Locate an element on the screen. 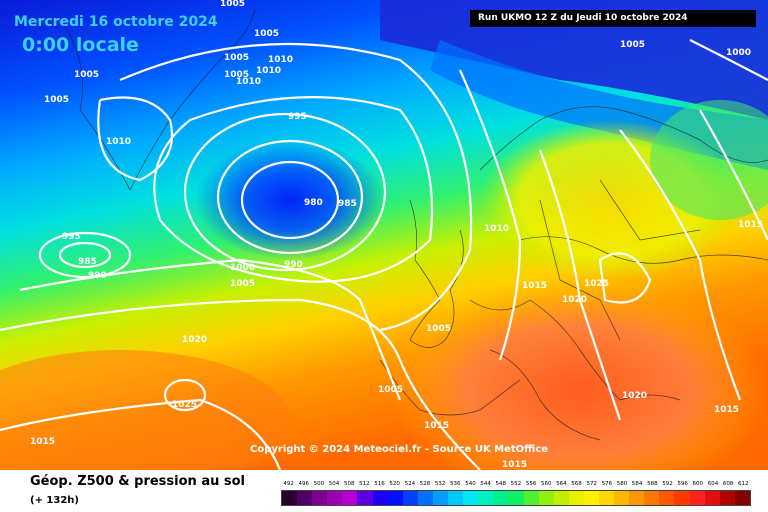 Image resolution: width=768 pixels, height=512 pixels. legend-value: 576 is located at coordinates (607, 484).